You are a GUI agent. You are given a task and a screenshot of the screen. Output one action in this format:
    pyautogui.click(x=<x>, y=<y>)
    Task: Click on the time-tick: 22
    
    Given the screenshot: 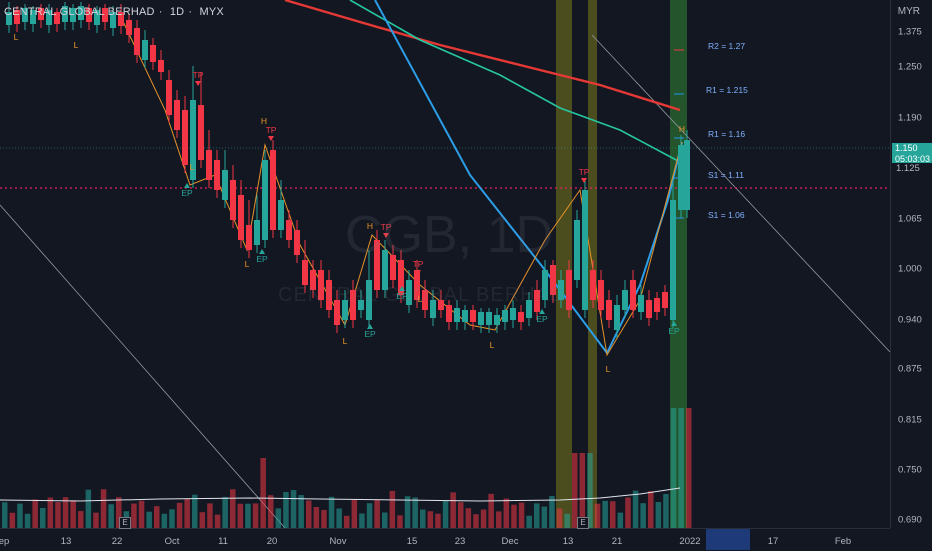 What is the action you would take?
    pyautogui.click(x=117, y=541)
    